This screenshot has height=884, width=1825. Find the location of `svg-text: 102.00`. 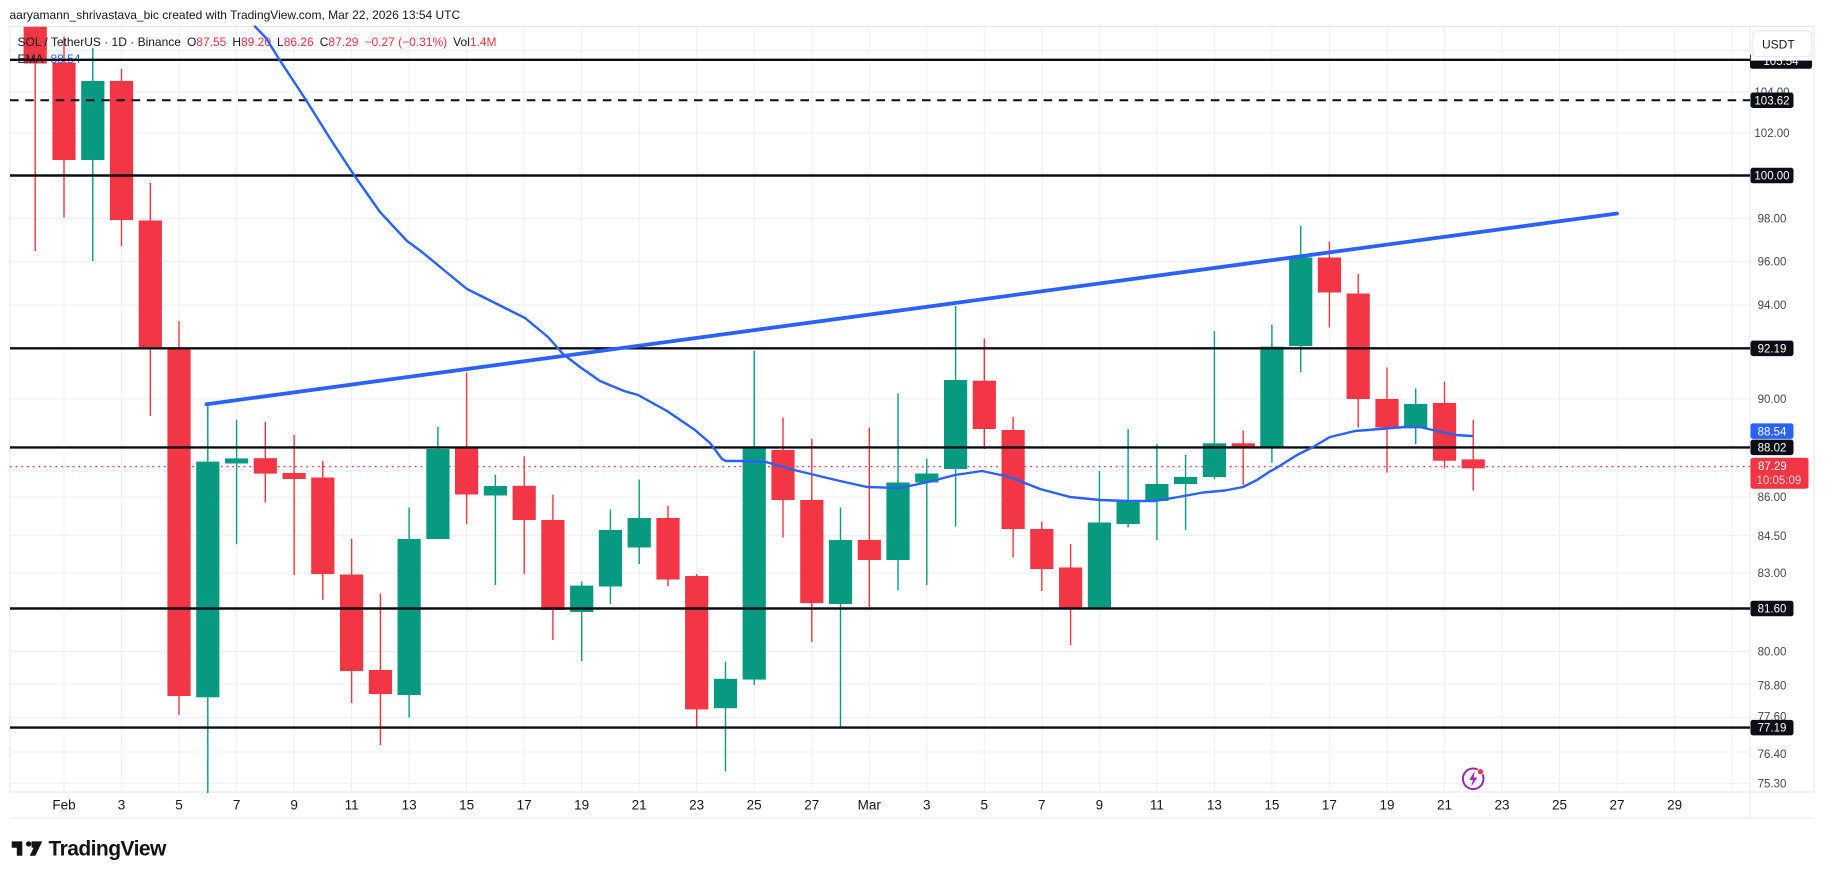

svg-text: 102.00 is located at coordinates (1771, 134).